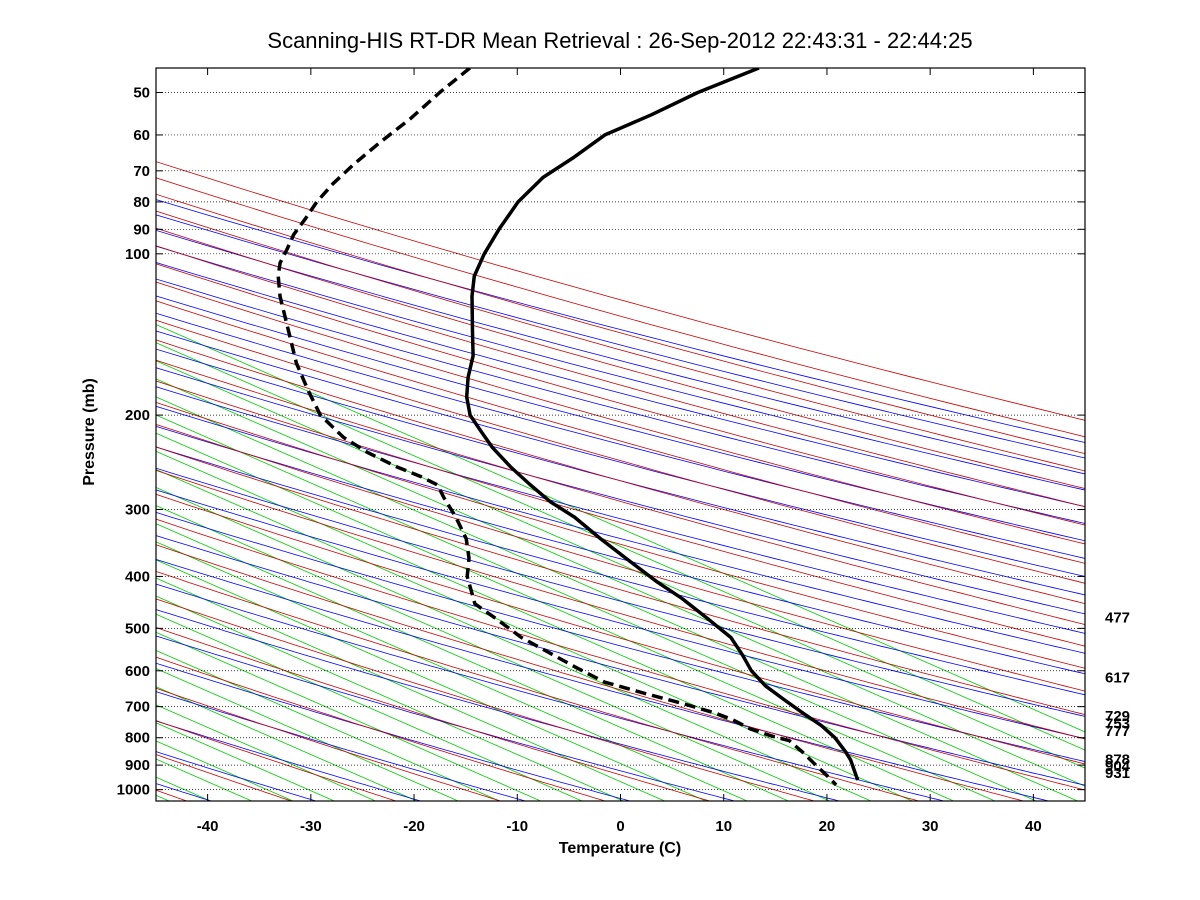 The height and width of the screenshot is (900, 1200). I want to click on y-tick-label: 90, so click(141, 229).